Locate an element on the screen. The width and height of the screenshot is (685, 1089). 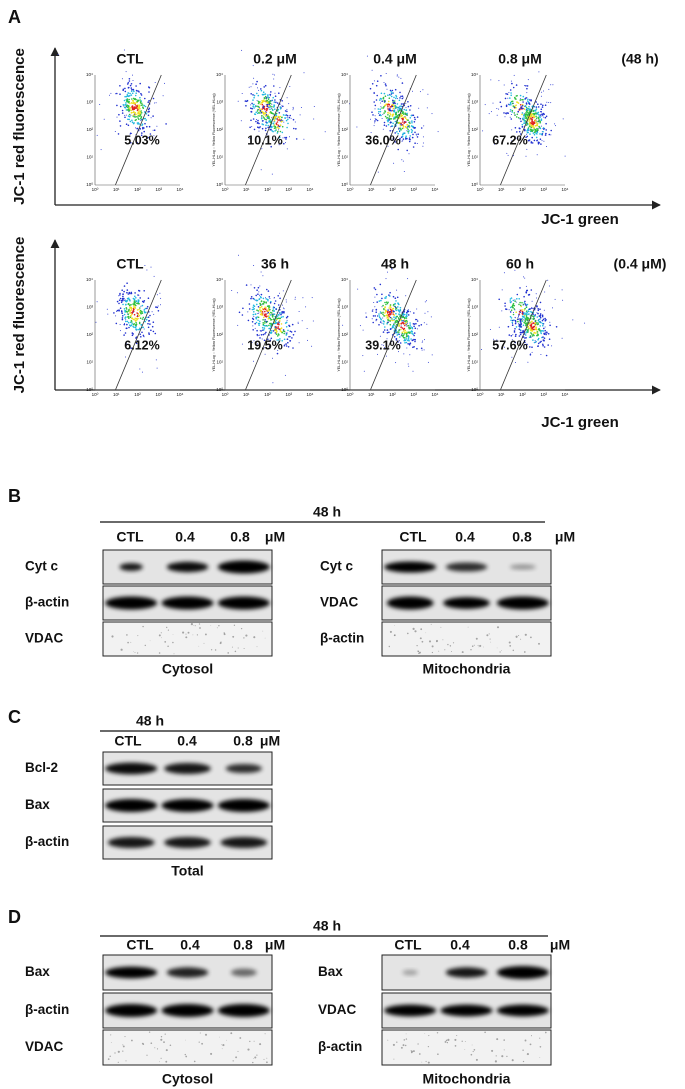
plot-tick: 10³ is located at coordinates (89, 307).